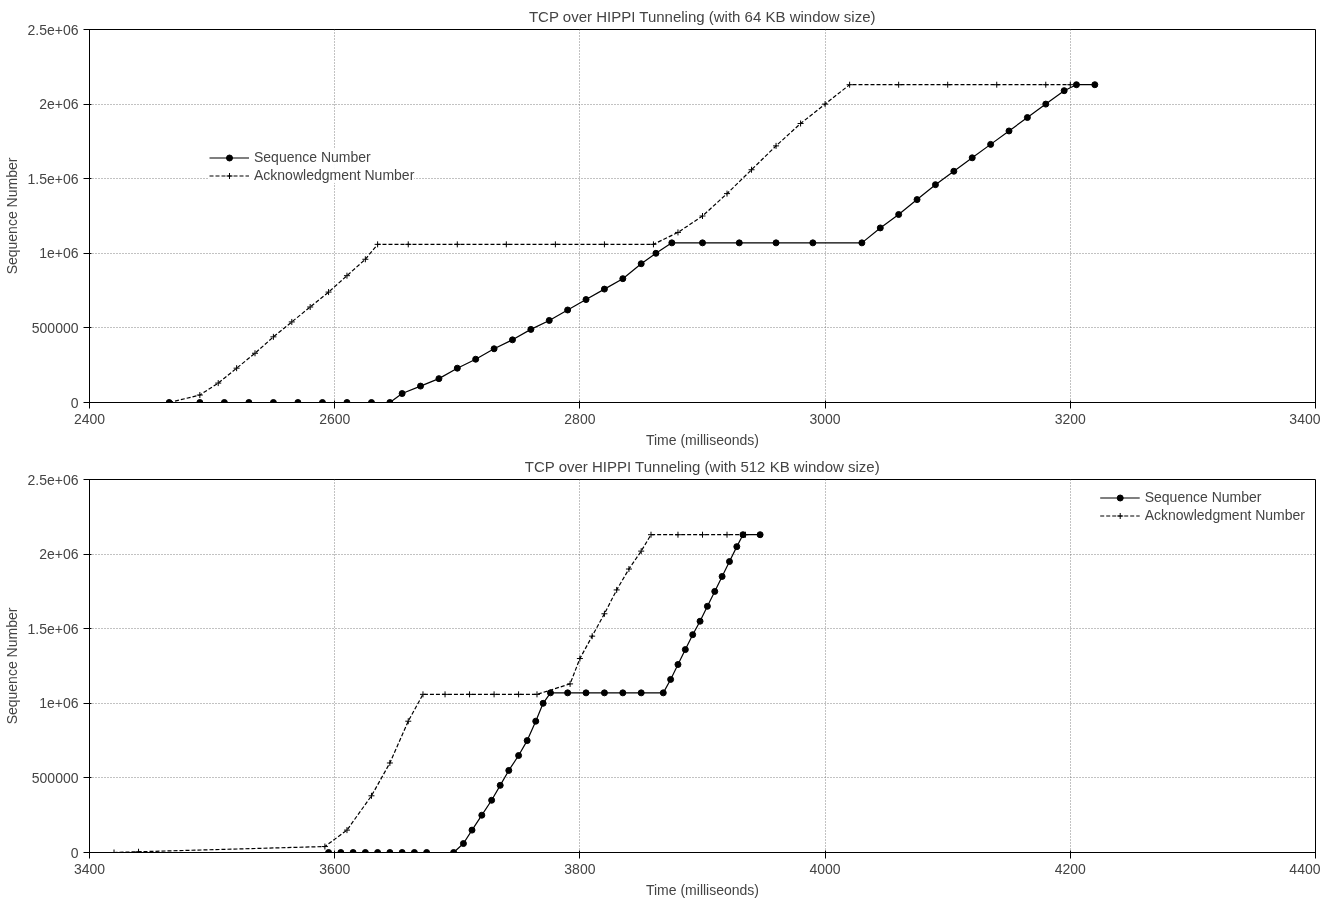 This screenshot has height=921, width=1341. I want to click on x-tick-label: 4400, so click(1305, 868).